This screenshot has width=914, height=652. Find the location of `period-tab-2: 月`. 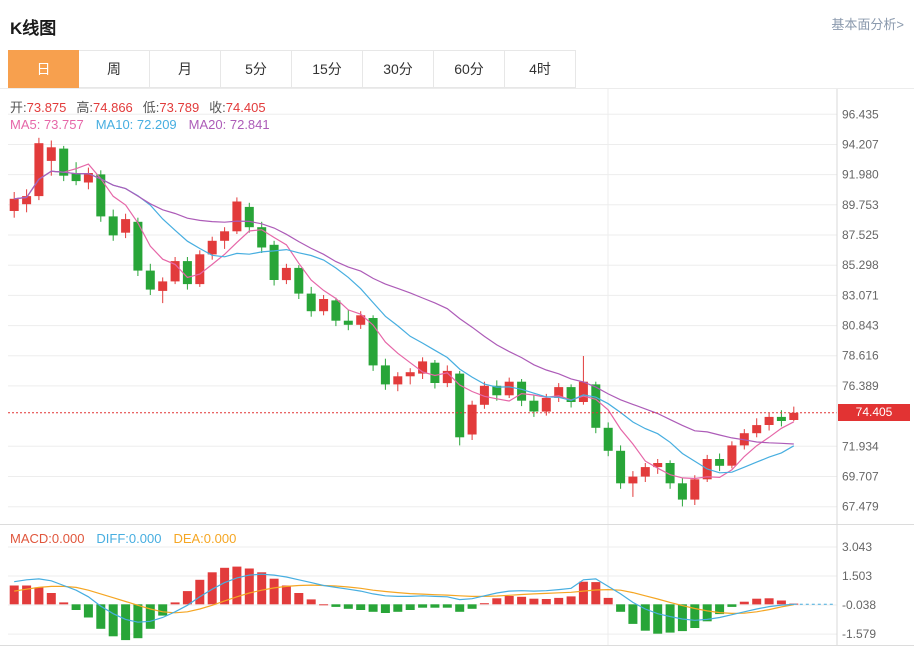

period-tab-2: 月 is located at coordinates (185, 69).